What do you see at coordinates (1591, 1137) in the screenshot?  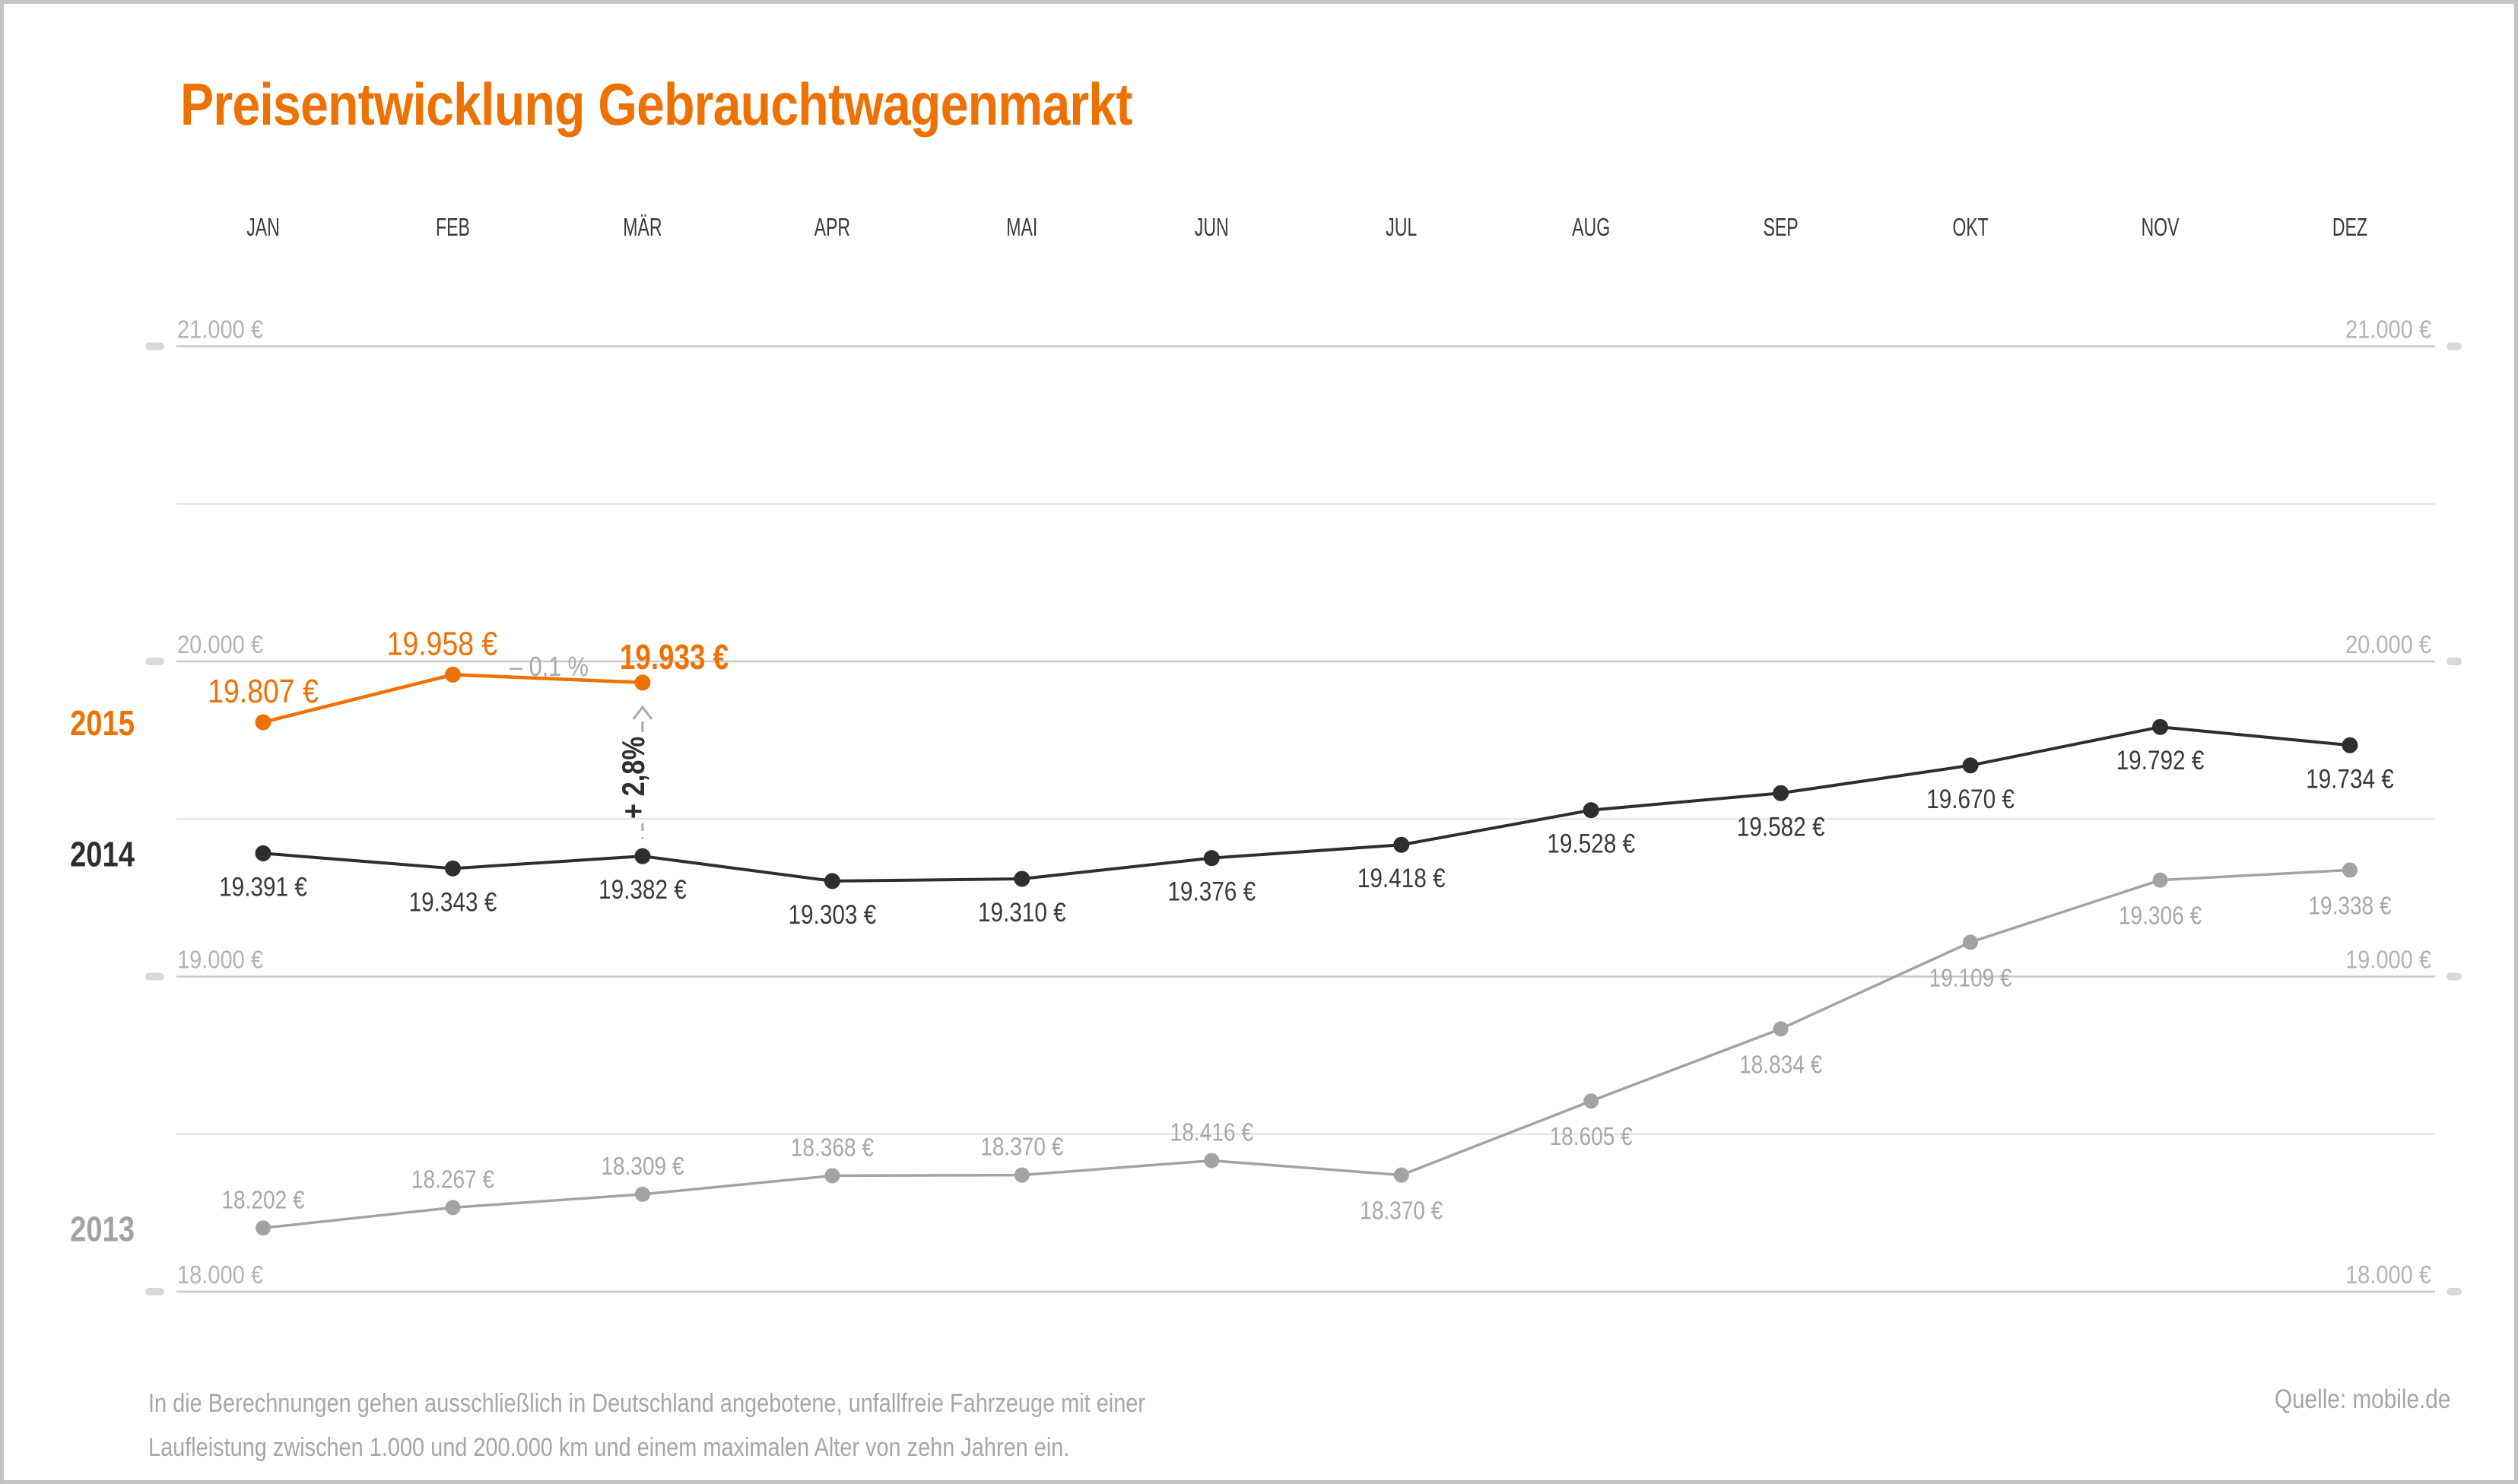 I see `value-label-2013: 18.605 €` at bounding box center [1591, 1137].